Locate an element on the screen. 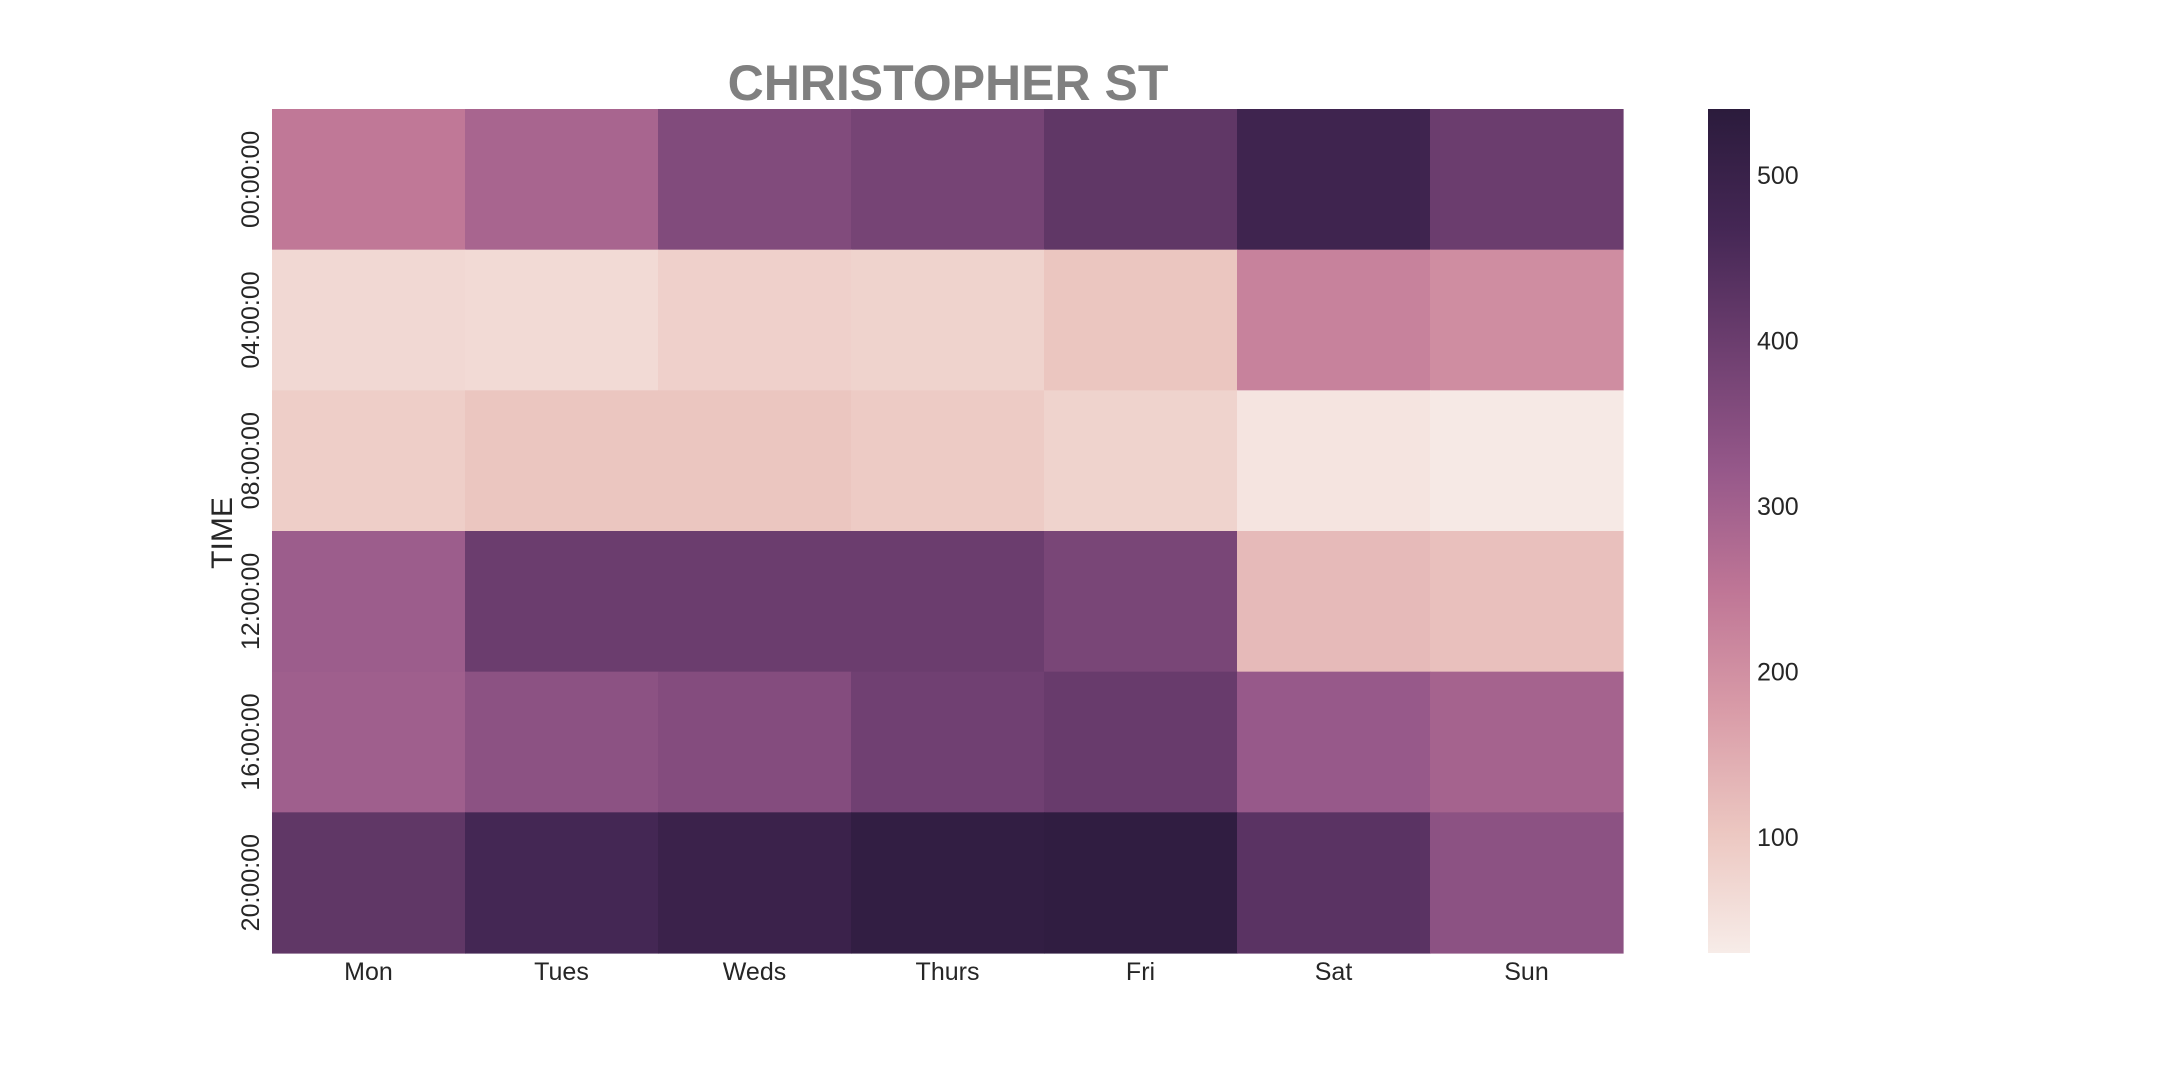 This screenshot has width=2160, height=1080. heatmap-cell-080000-fri is located at coordinates (1141, 461).